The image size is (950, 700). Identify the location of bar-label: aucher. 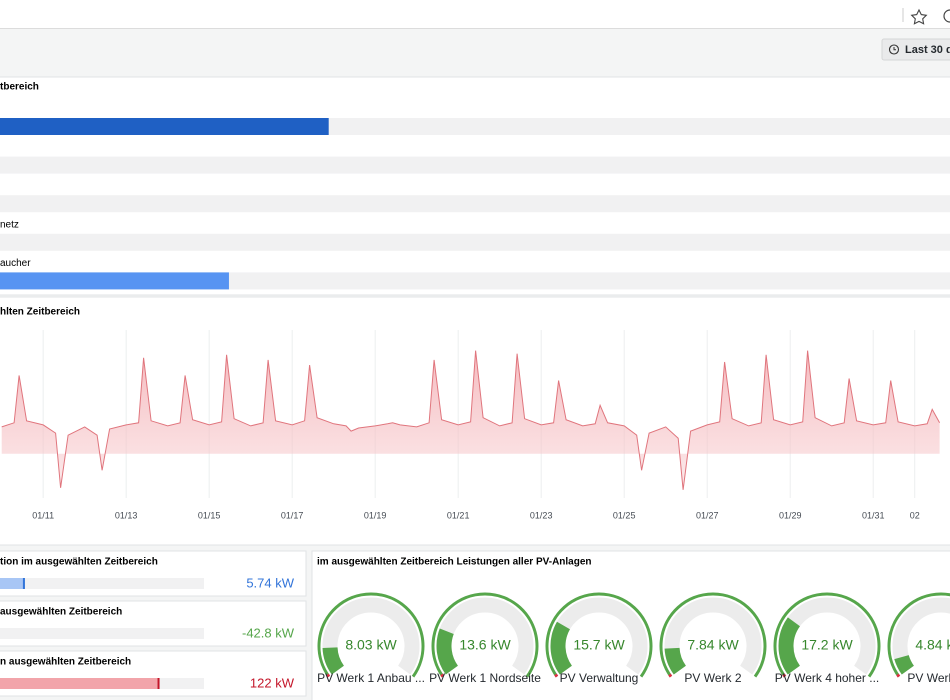
(15, 263).